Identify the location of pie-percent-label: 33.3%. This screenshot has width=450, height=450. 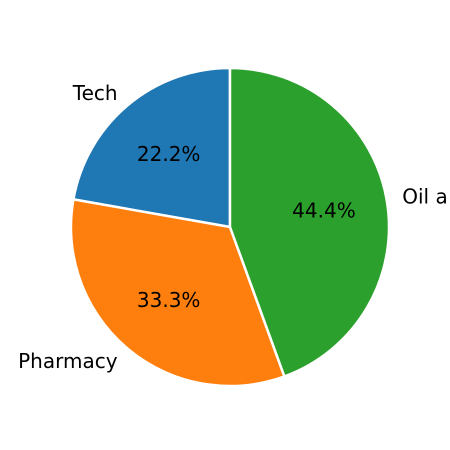
(169, 300).